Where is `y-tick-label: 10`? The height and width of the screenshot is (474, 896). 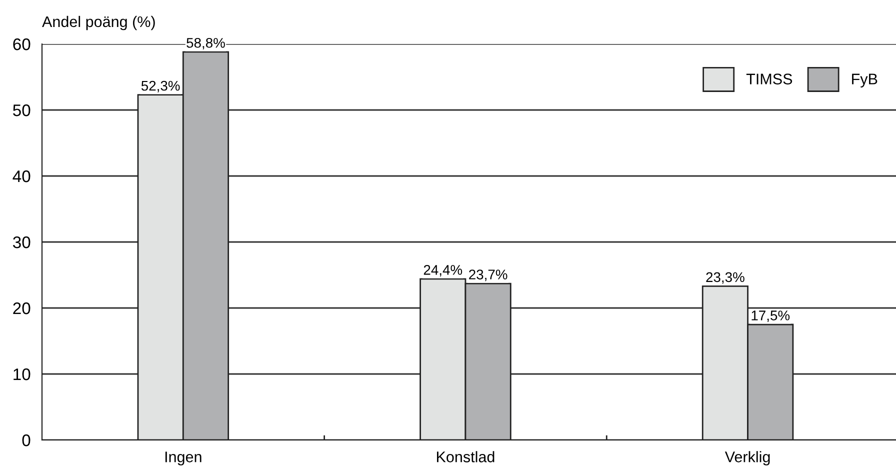 y-tick-label: 10 is located at coordinates (22, 374).